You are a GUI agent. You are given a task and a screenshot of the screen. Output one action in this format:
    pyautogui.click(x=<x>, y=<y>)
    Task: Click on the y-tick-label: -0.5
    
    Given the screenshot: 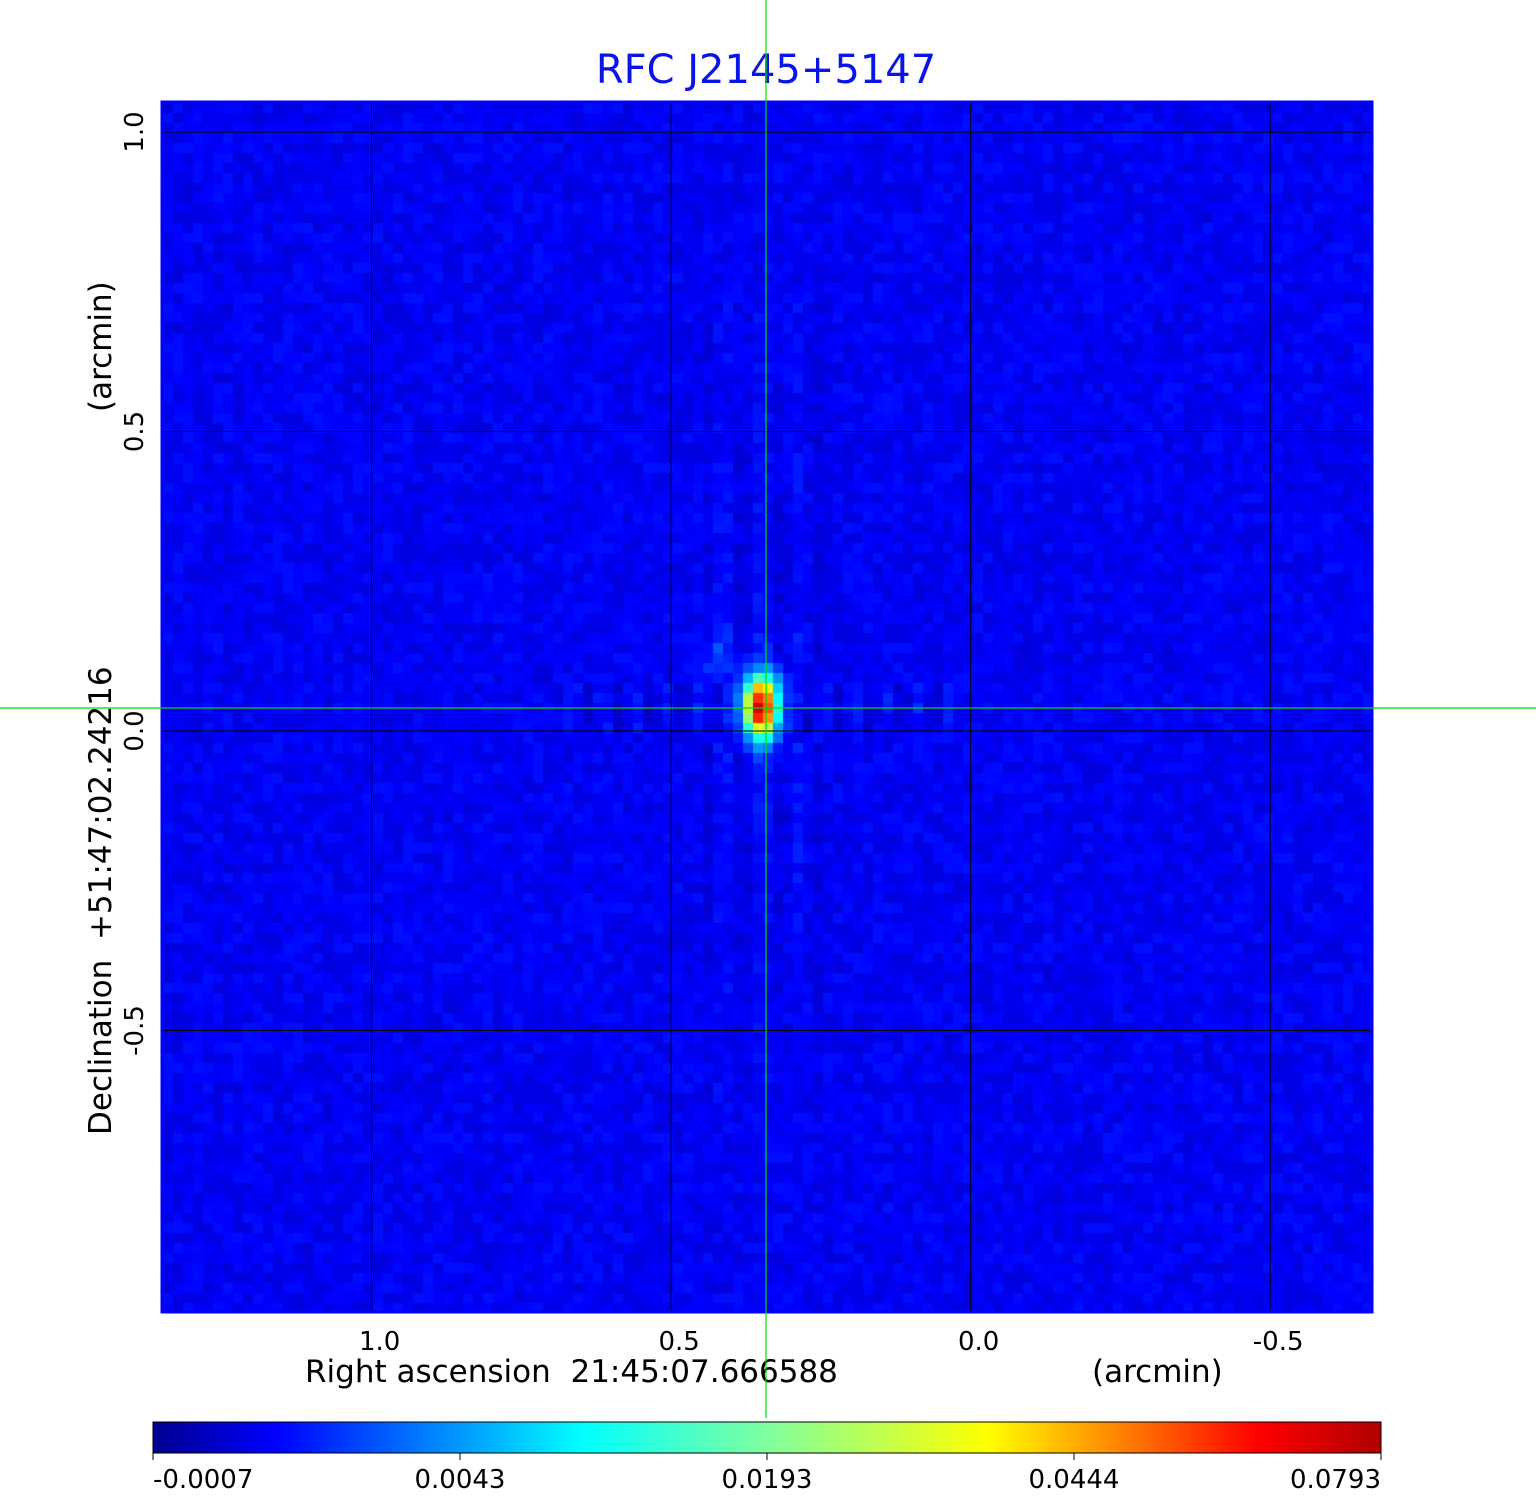 What is the action you would take?
    pyautogui.click(x=135, y=1030)
    